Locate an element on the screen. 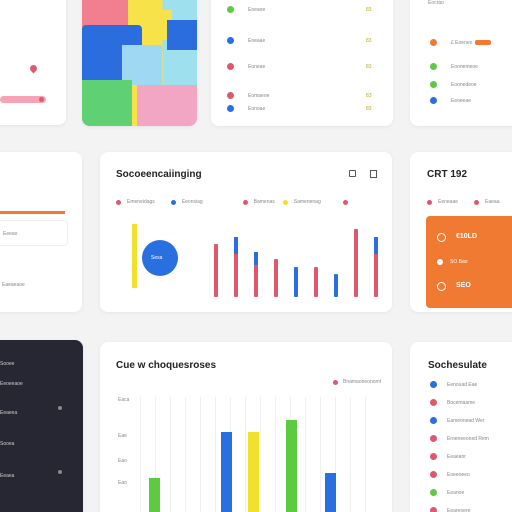 Image resolution: width=512 pixels, height=512 pixels. middle-left-card: Eeeao Eaeaeaoe is located at coordinates (41, 232).